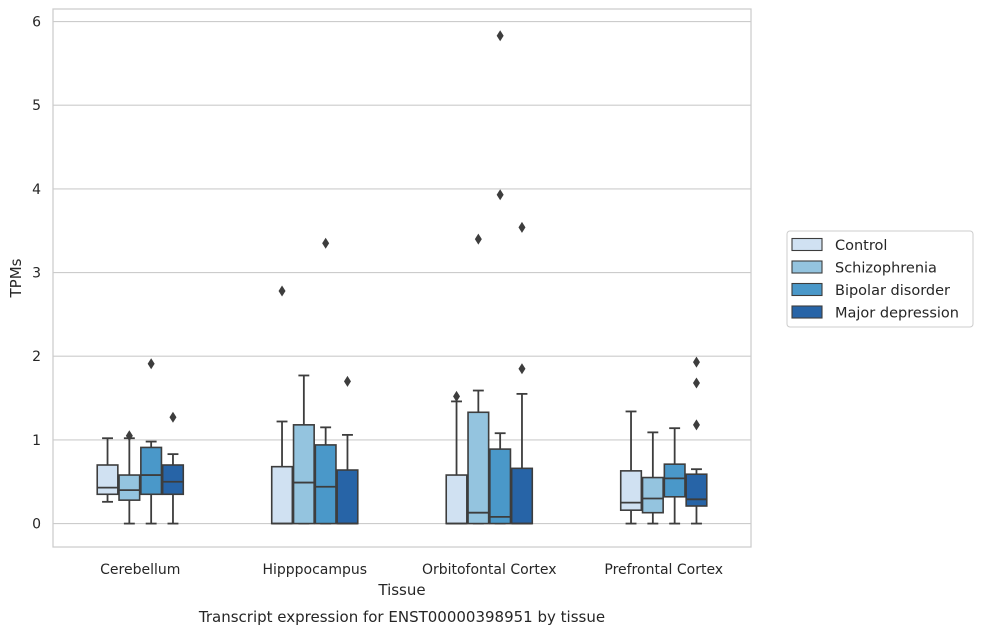 The image size is (983, 634). What do you see at coordinates (36, 23) in the screenshot?
I see `y-tick-label-6: 6` at bounding box center [36, 23].